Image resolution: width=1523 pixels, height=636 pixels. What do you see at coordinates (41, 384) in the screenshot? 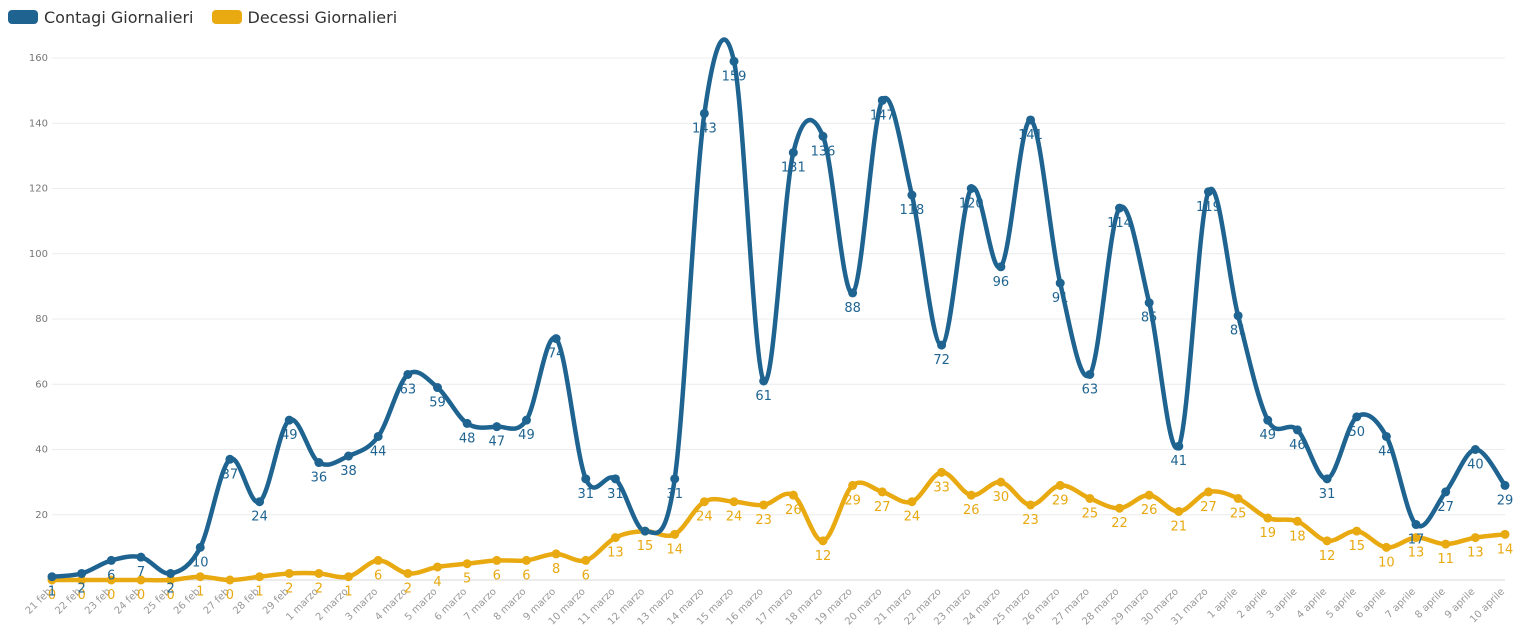
I see `y-tick-label: 60` at bounding box center [41, 384].